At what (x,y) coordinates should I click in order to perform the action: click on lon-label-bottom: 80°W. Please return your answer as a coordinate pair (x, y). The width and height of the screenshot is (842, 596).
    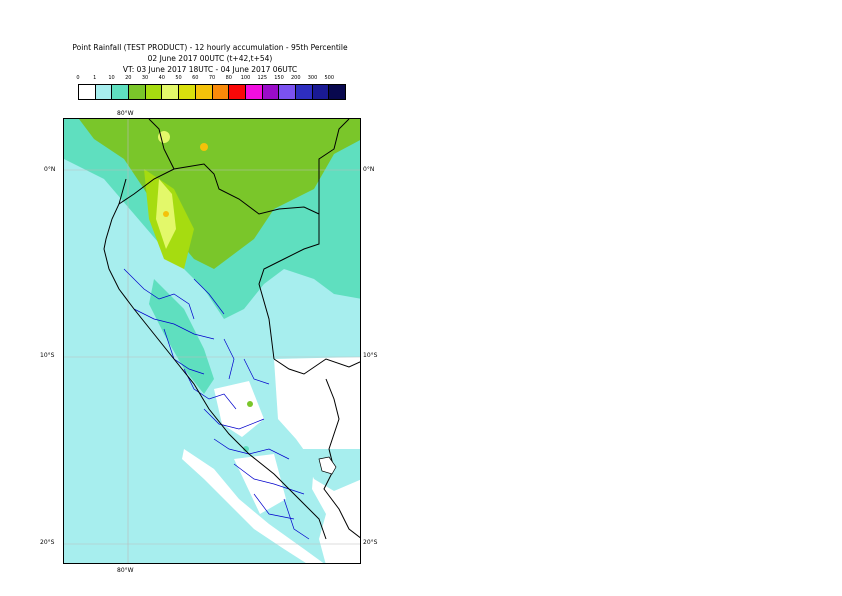
    Looking at the image, I should click on (125, 570).